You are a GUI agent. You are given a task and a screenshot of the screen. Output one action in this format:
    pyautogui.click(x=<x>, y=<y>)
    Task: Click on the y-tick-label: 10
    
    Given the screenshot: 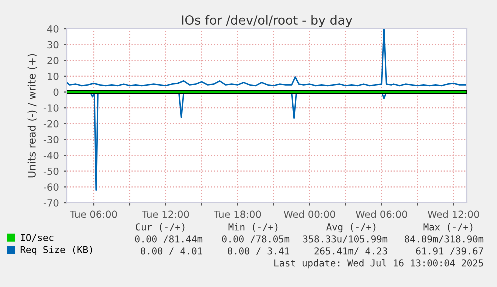 What is the action you would take?
    pyautogui.click(x=53, y=76)
    